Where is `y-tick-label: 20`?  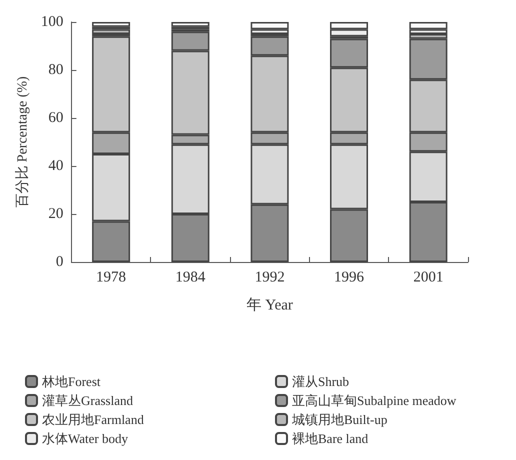 y-tick-label: 20 is located at coordinates (56, 214).